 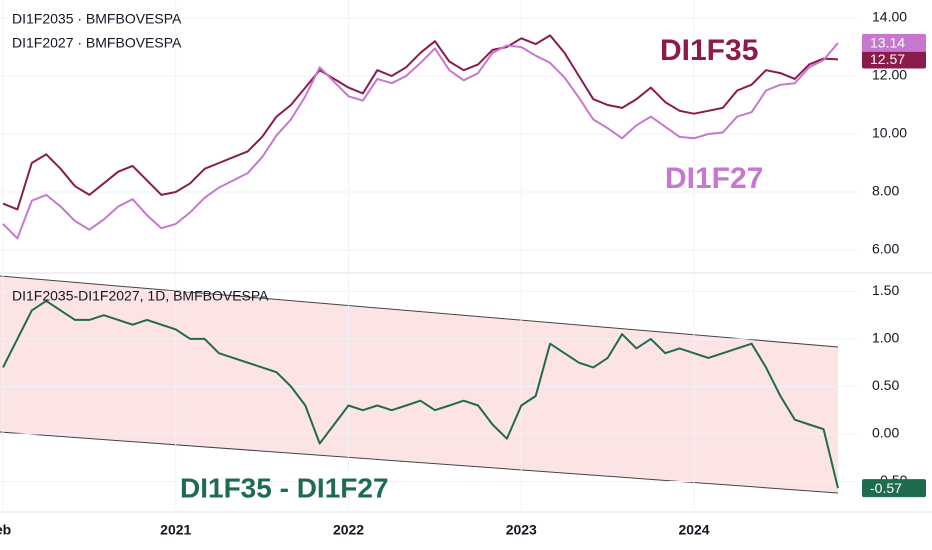 I want to click on x-tick-label: 2022, so click(x=348, y=530).